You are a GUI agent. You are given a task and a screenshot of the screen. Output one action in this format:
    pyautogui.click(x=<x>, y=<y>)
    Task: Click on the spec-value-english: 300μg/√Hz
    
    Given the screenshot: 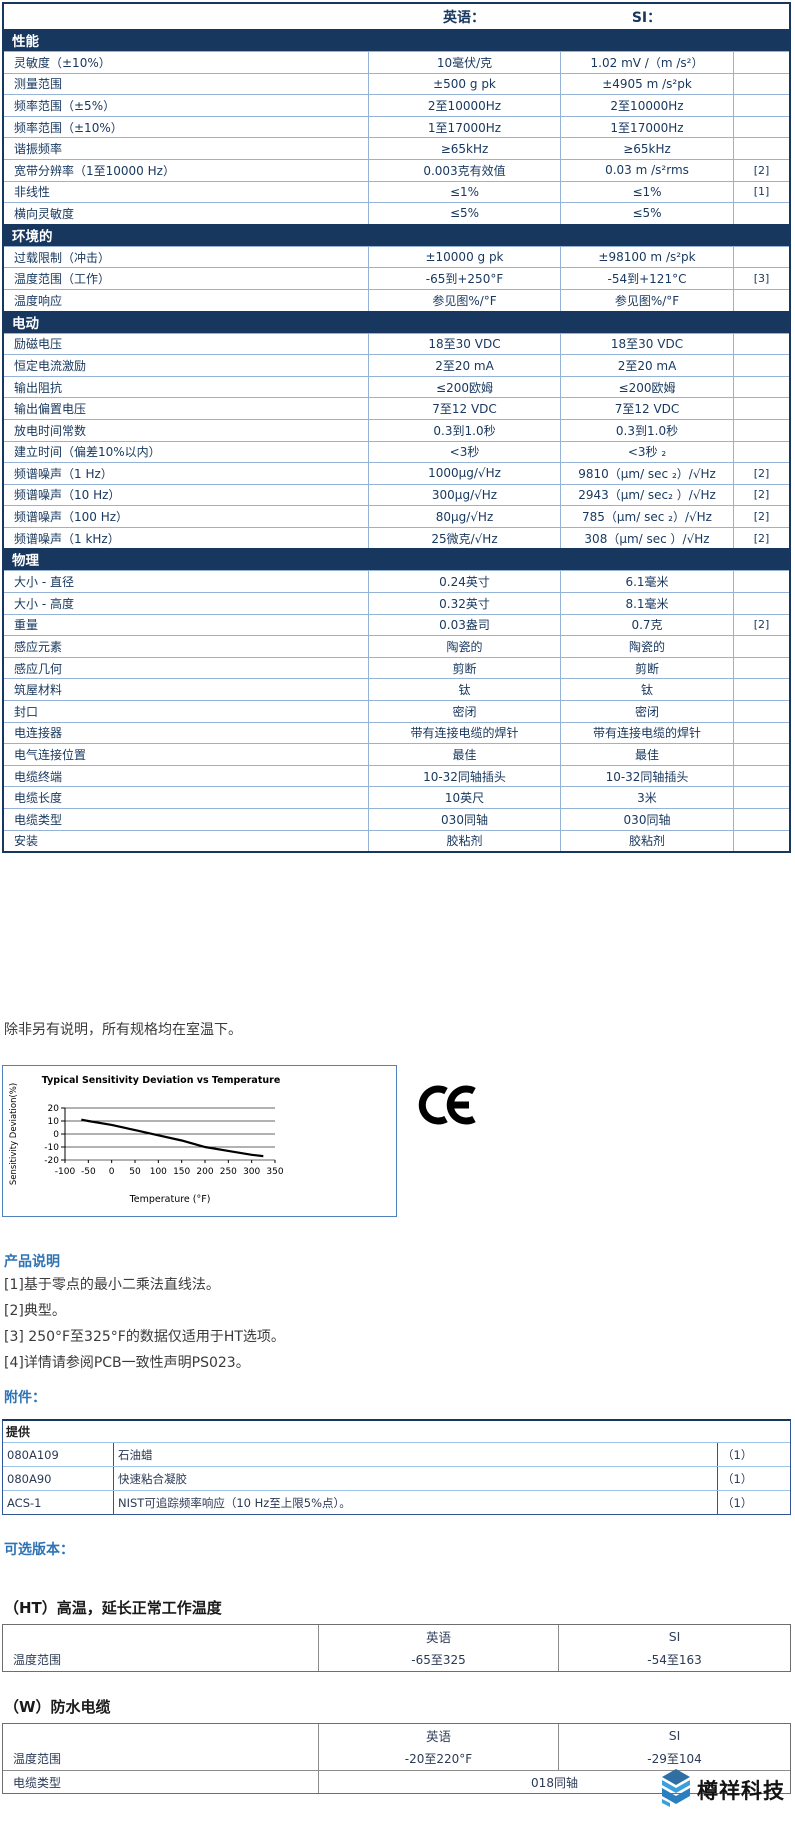 What is the action you would take?
    pyautogui.click(x=464, y=495)
    